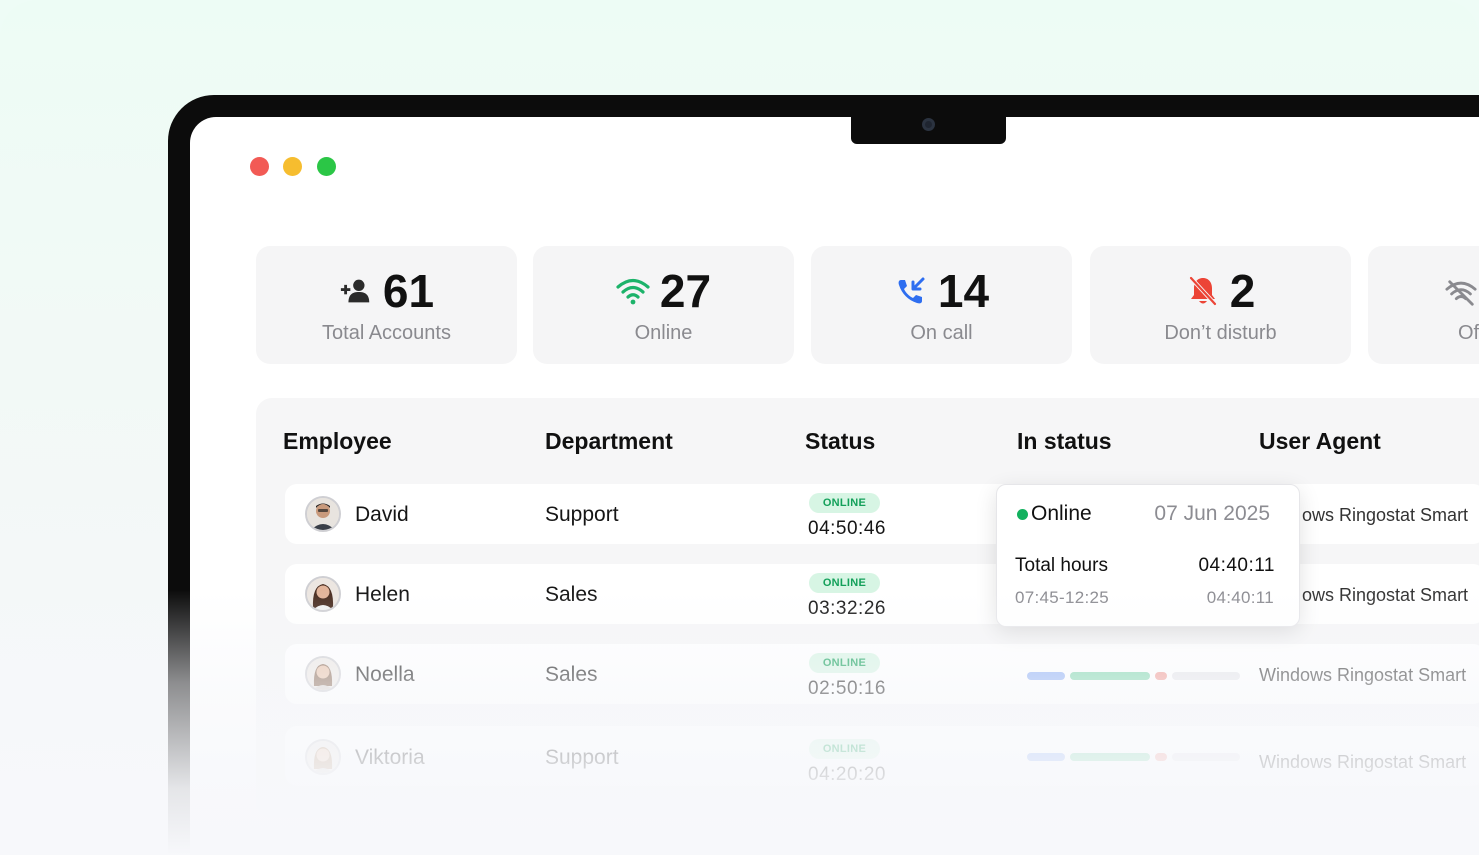 This screenshot has height=855, width=1479. What do you see at coordinates (847, 774) in the screenshot?
I see `status-timer: 04:20:20` at bounding box center [847, 774].